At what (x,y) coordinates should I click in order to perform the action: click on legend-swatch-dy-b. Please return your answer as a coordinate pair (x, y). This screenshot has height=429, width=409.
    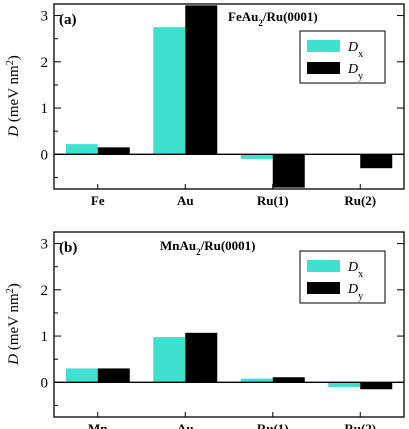
    Looking at the image, I should click on (323, 288).